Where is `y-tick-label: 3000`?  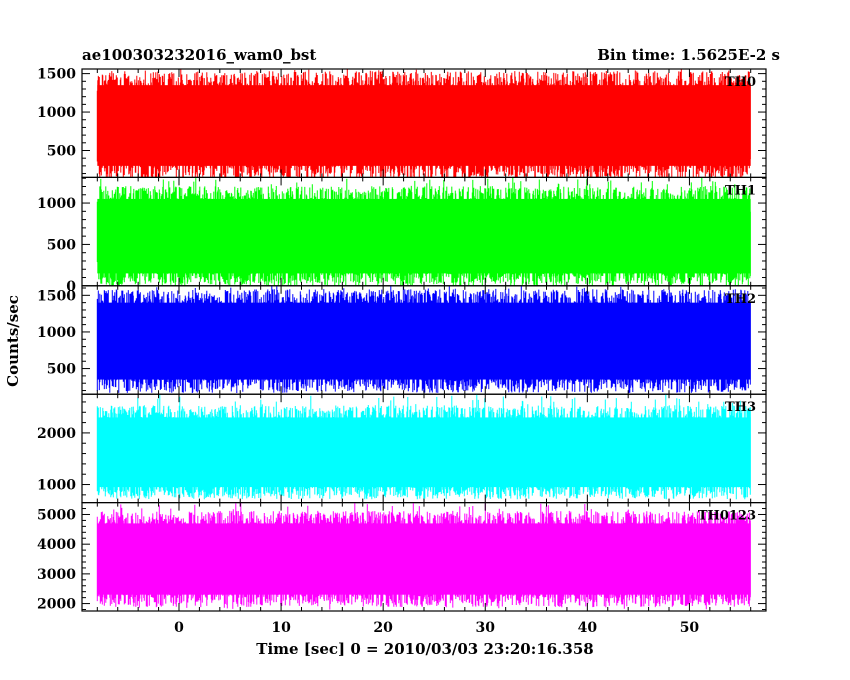
y-tick-label: 3000 is located at coordinates (56, 575).